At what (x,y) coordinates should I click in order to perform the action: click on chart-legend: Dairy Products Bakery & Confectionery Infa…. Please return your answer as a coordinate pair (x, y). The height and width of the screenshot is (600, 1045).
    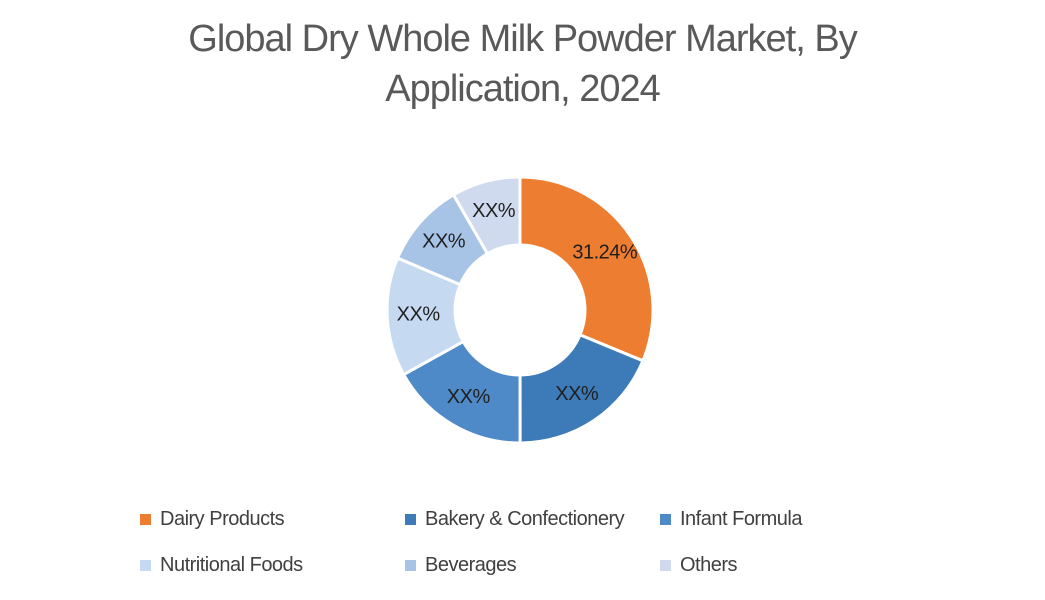
    Looking at the image, I should click on (471, 542).